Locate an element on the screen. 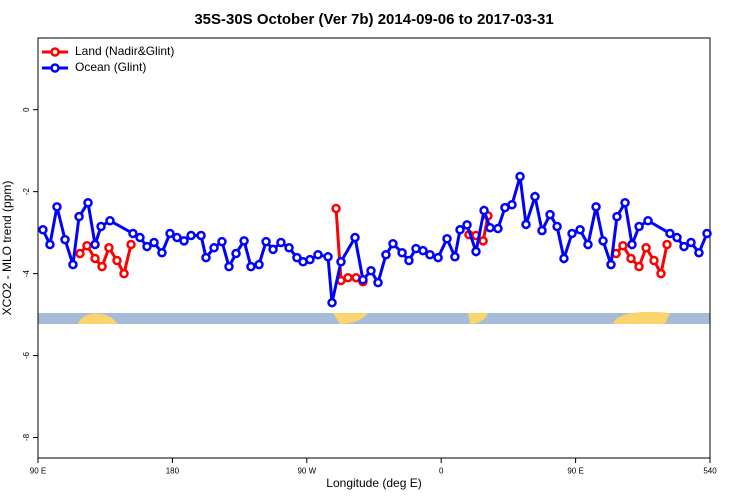 The height and width of the screenshot is (500, 750). y-axis-label: XCO2 - MLO trend (ppm) is located at coordinates (7, 248).